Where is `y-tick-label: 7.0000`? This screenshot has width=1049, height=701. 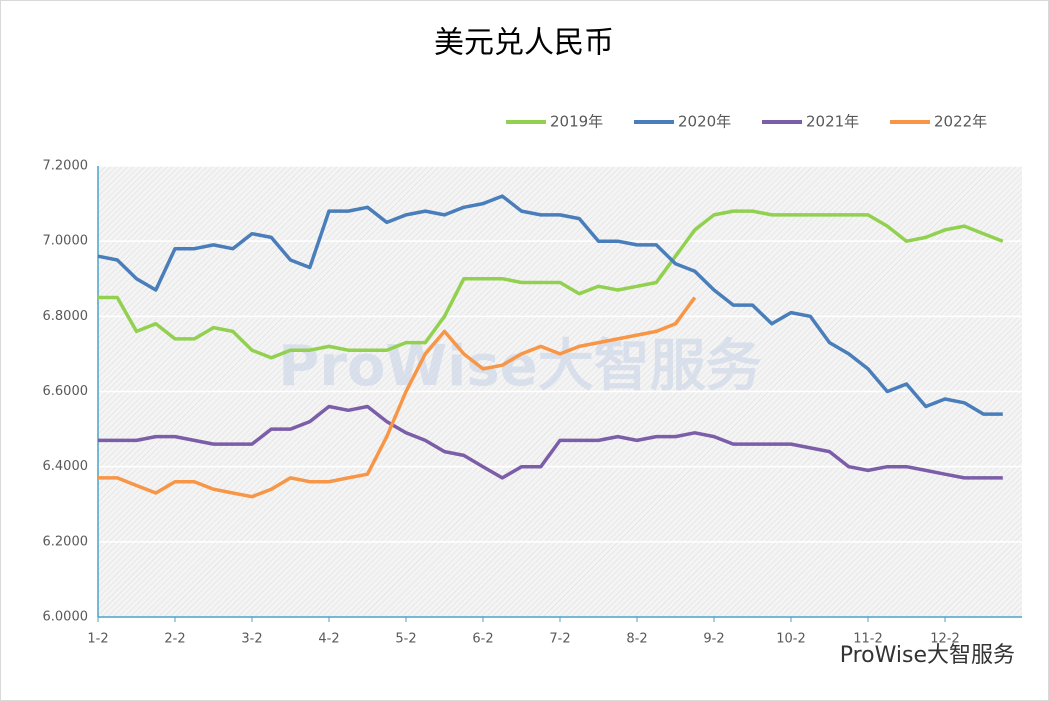 y-tick-label: 7.0000 is located at coordinates (66, 241).